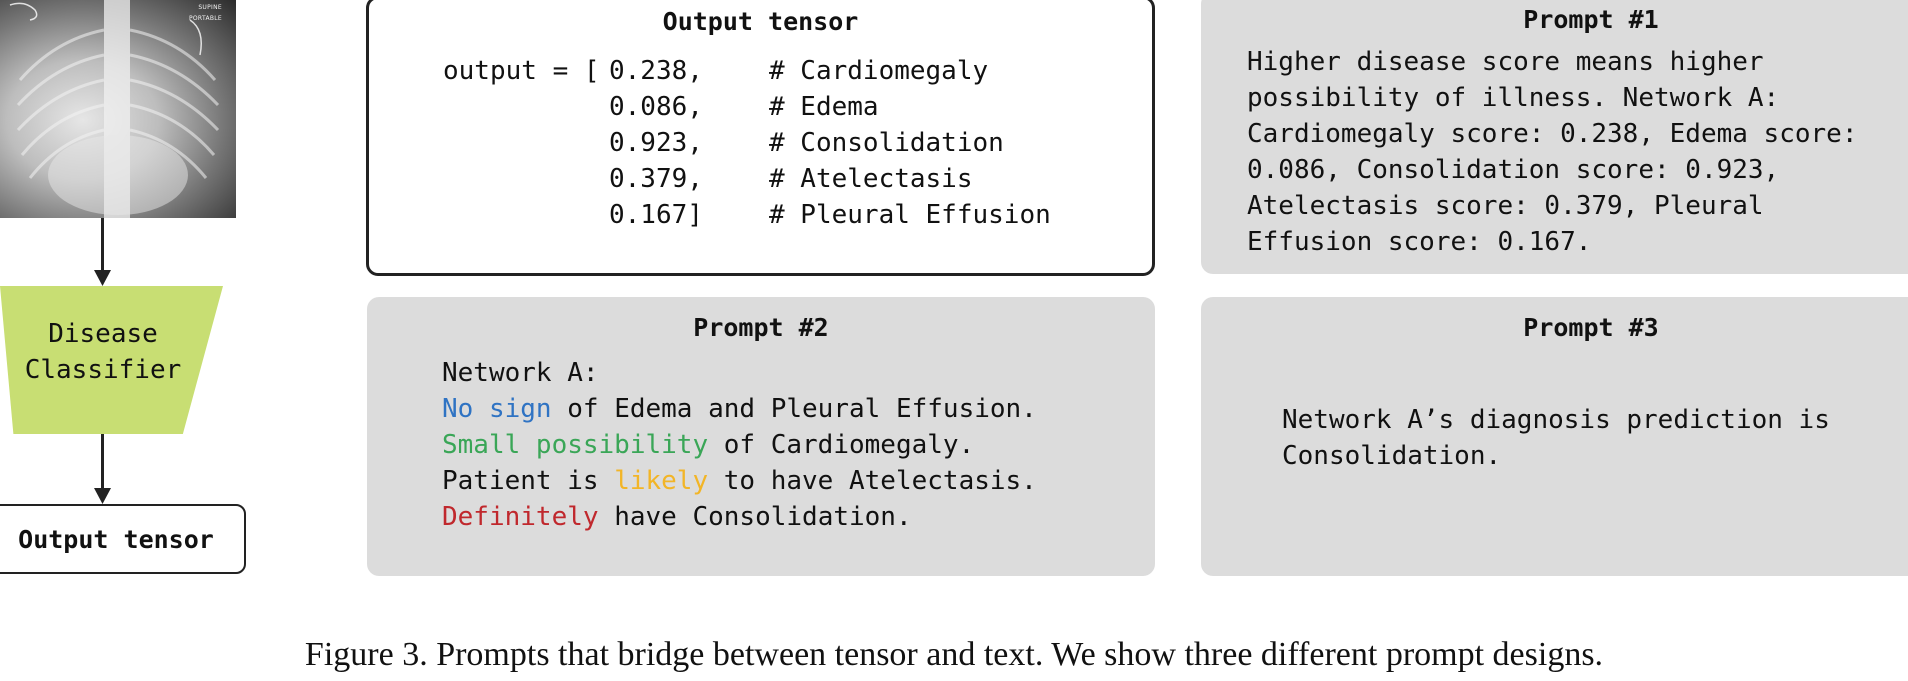  What do you see at coordinates (1419, 242) in the screenshot?
I see `prompt-1-line: Effusion score: 0.167.` at bounding box center [1419, 242].